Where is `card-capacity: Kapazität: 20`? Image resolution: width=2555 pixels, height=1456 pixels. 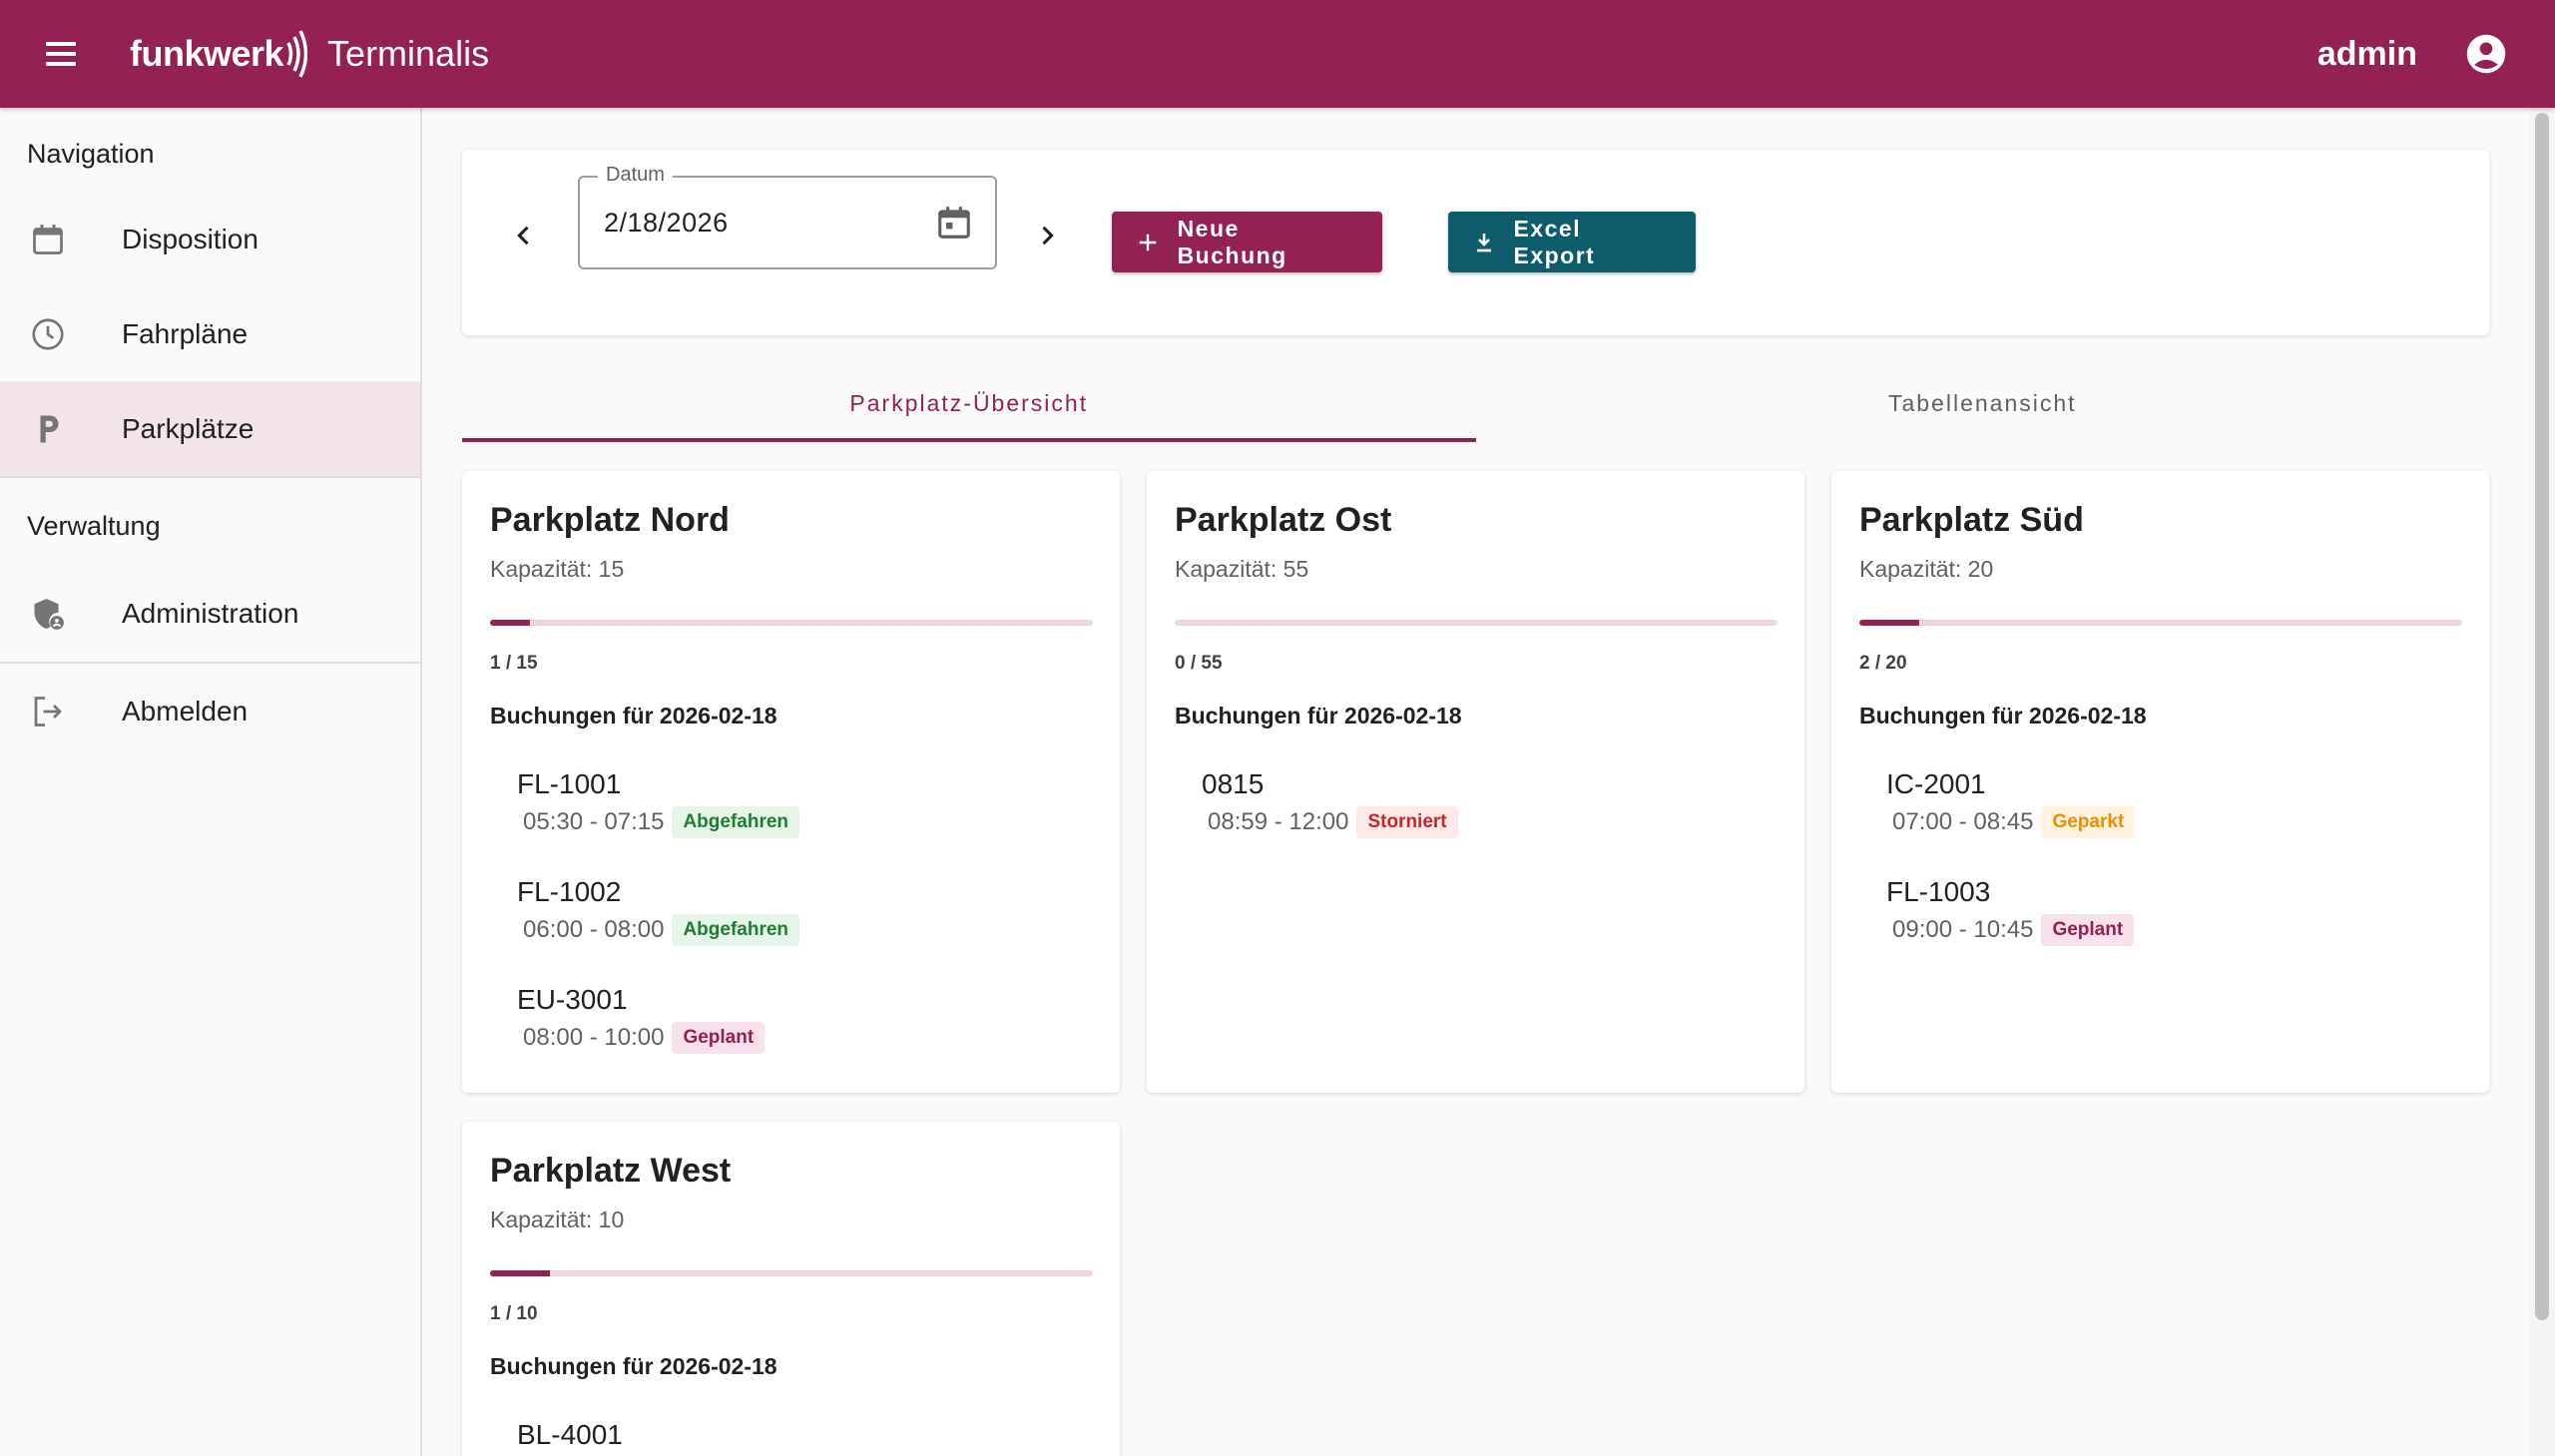
card-capacity: Kapazität: 20 is located at coordinates (1926, 569).